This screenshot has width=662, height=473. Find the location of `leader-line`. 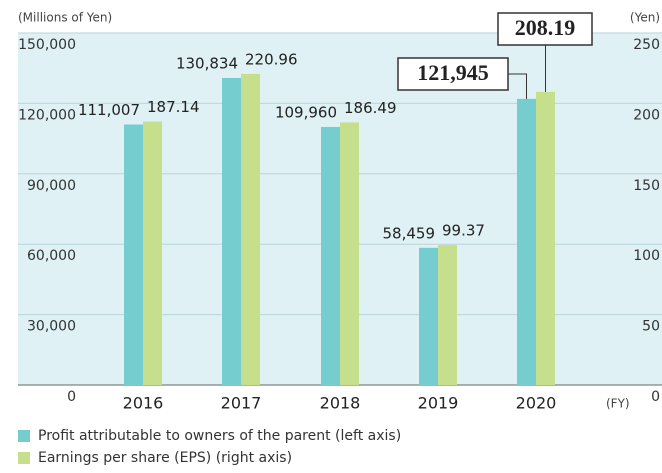

leader-line is located at coordinates (517, 86).